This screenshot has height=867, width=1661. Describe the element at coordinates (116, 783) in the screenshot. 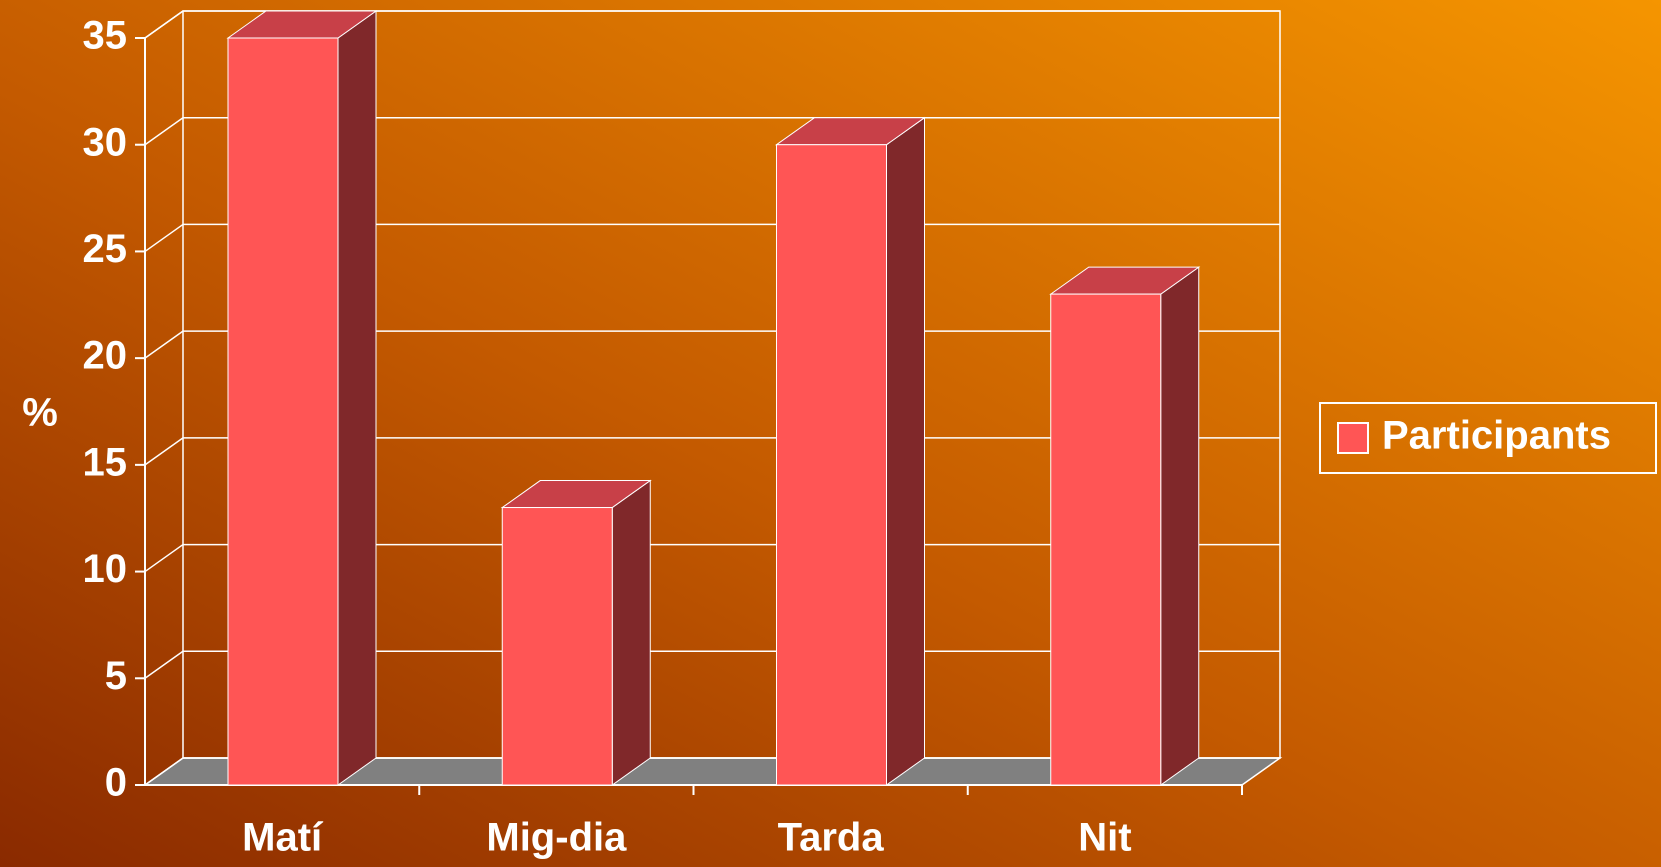

I see `y-tick-label: 0` at that location.